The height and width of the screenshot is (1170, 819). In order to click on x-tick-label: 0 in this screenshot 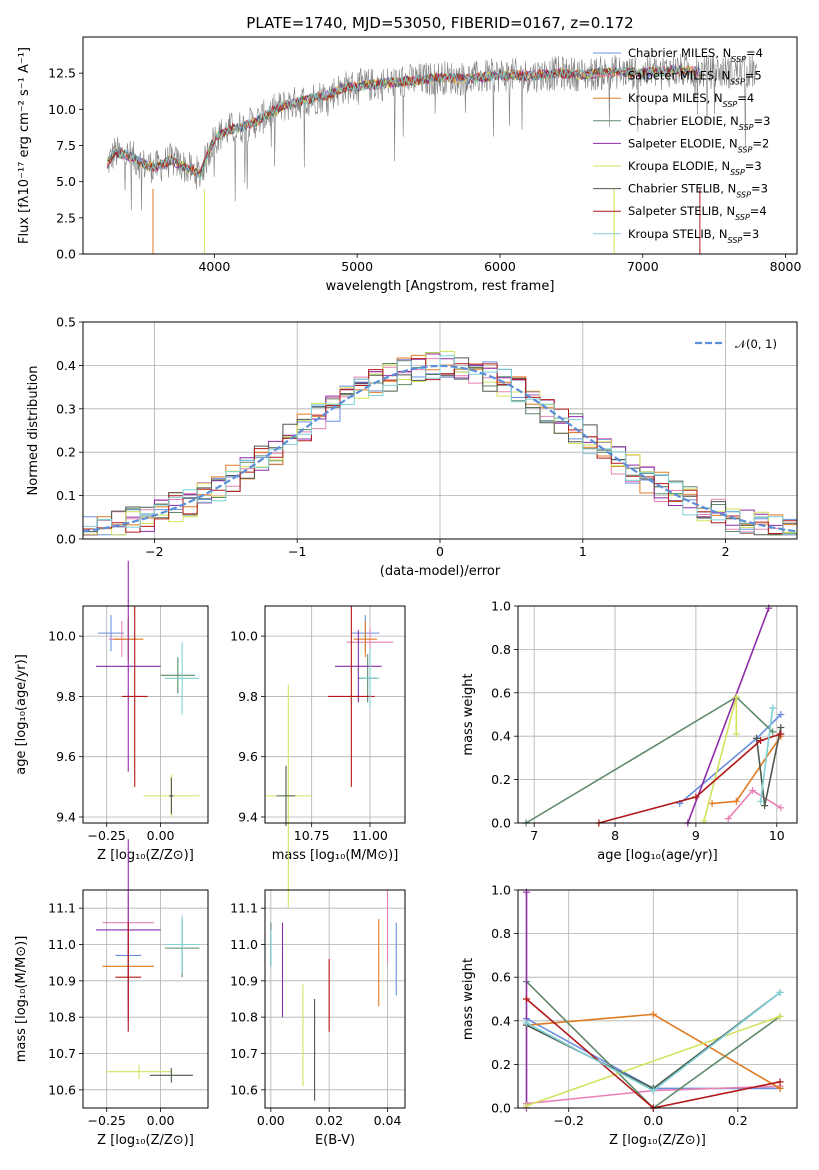, I will do `click(440, 551)`.